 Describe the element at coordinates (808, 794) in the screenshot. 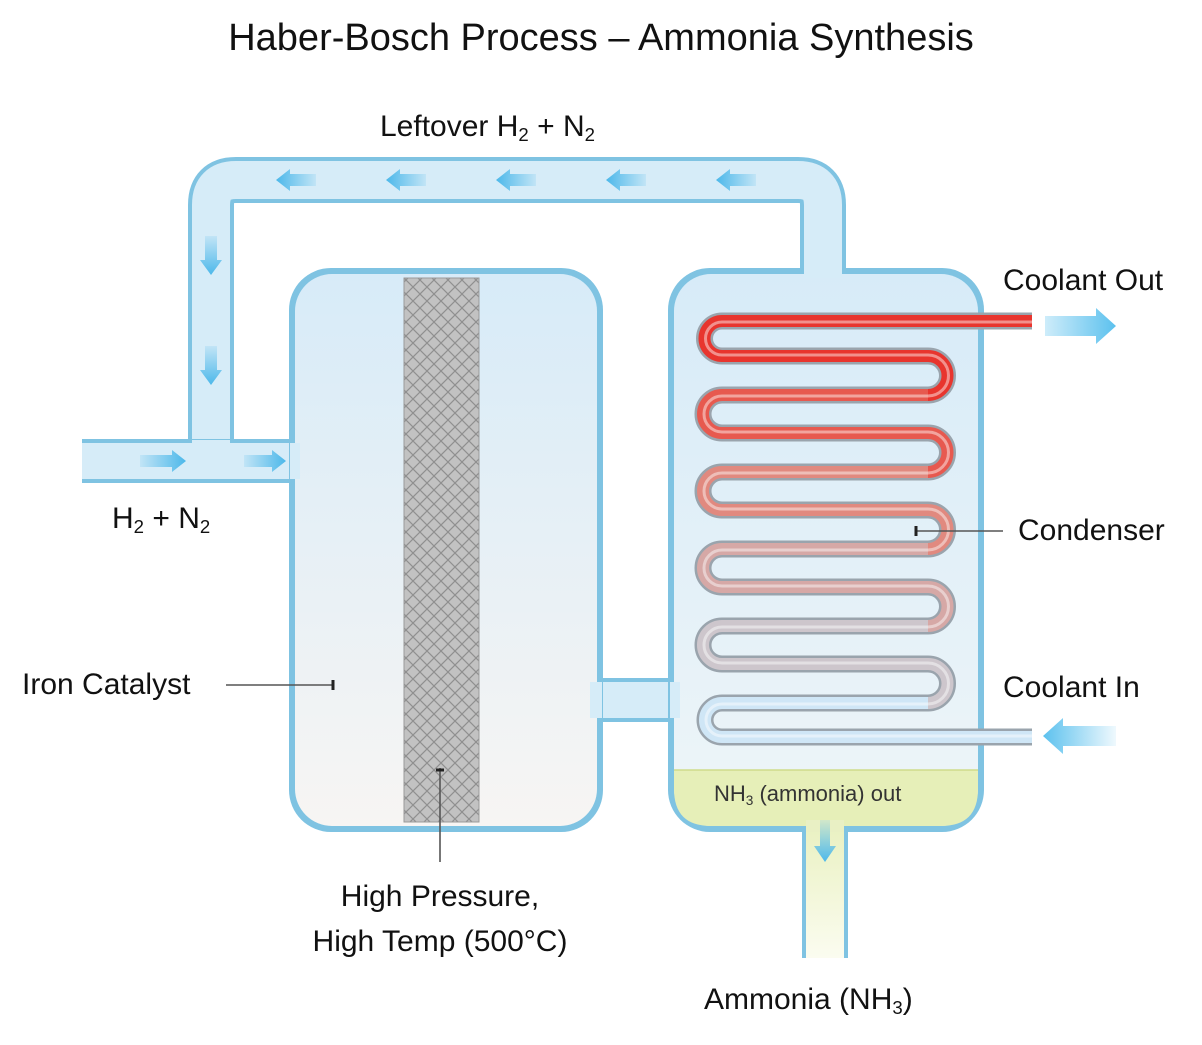

I see `ammonia-out-zone-label: NH3 (ammonia) out` at that location.